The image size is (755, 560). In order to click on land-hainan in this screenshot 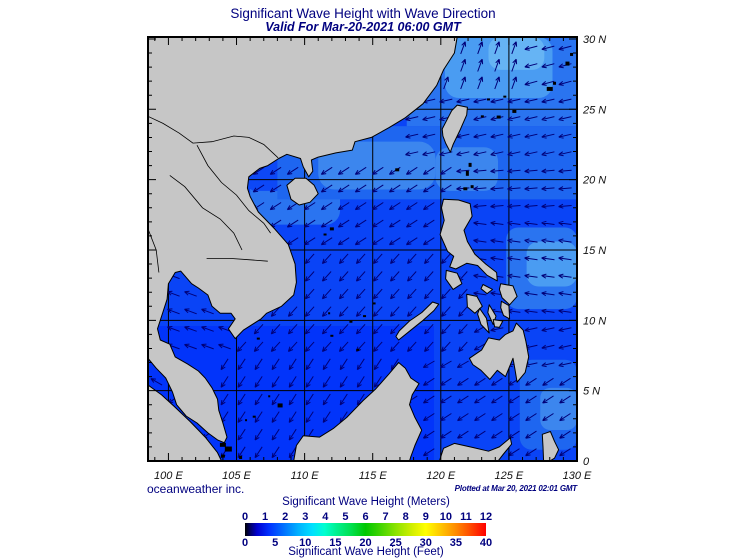, I will do `click(302, 191)`.